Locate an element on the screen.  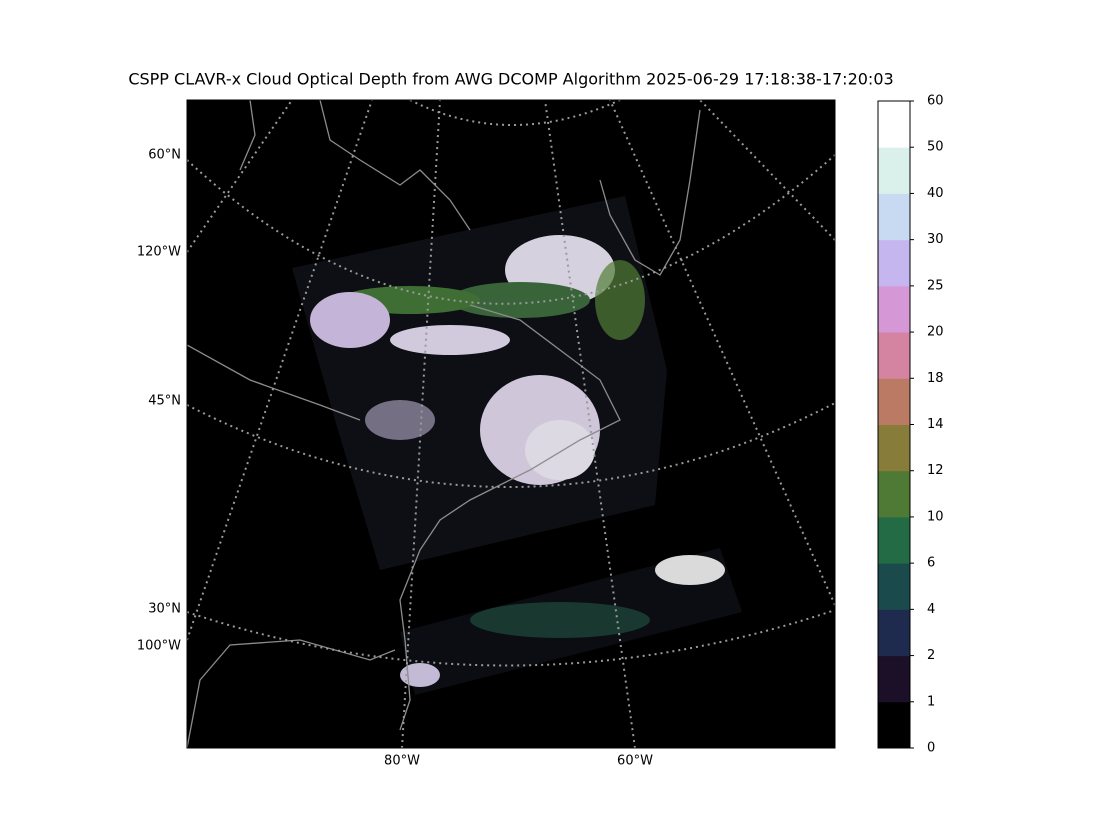
lat-label: 45°N is located at coordinates (164, 401).